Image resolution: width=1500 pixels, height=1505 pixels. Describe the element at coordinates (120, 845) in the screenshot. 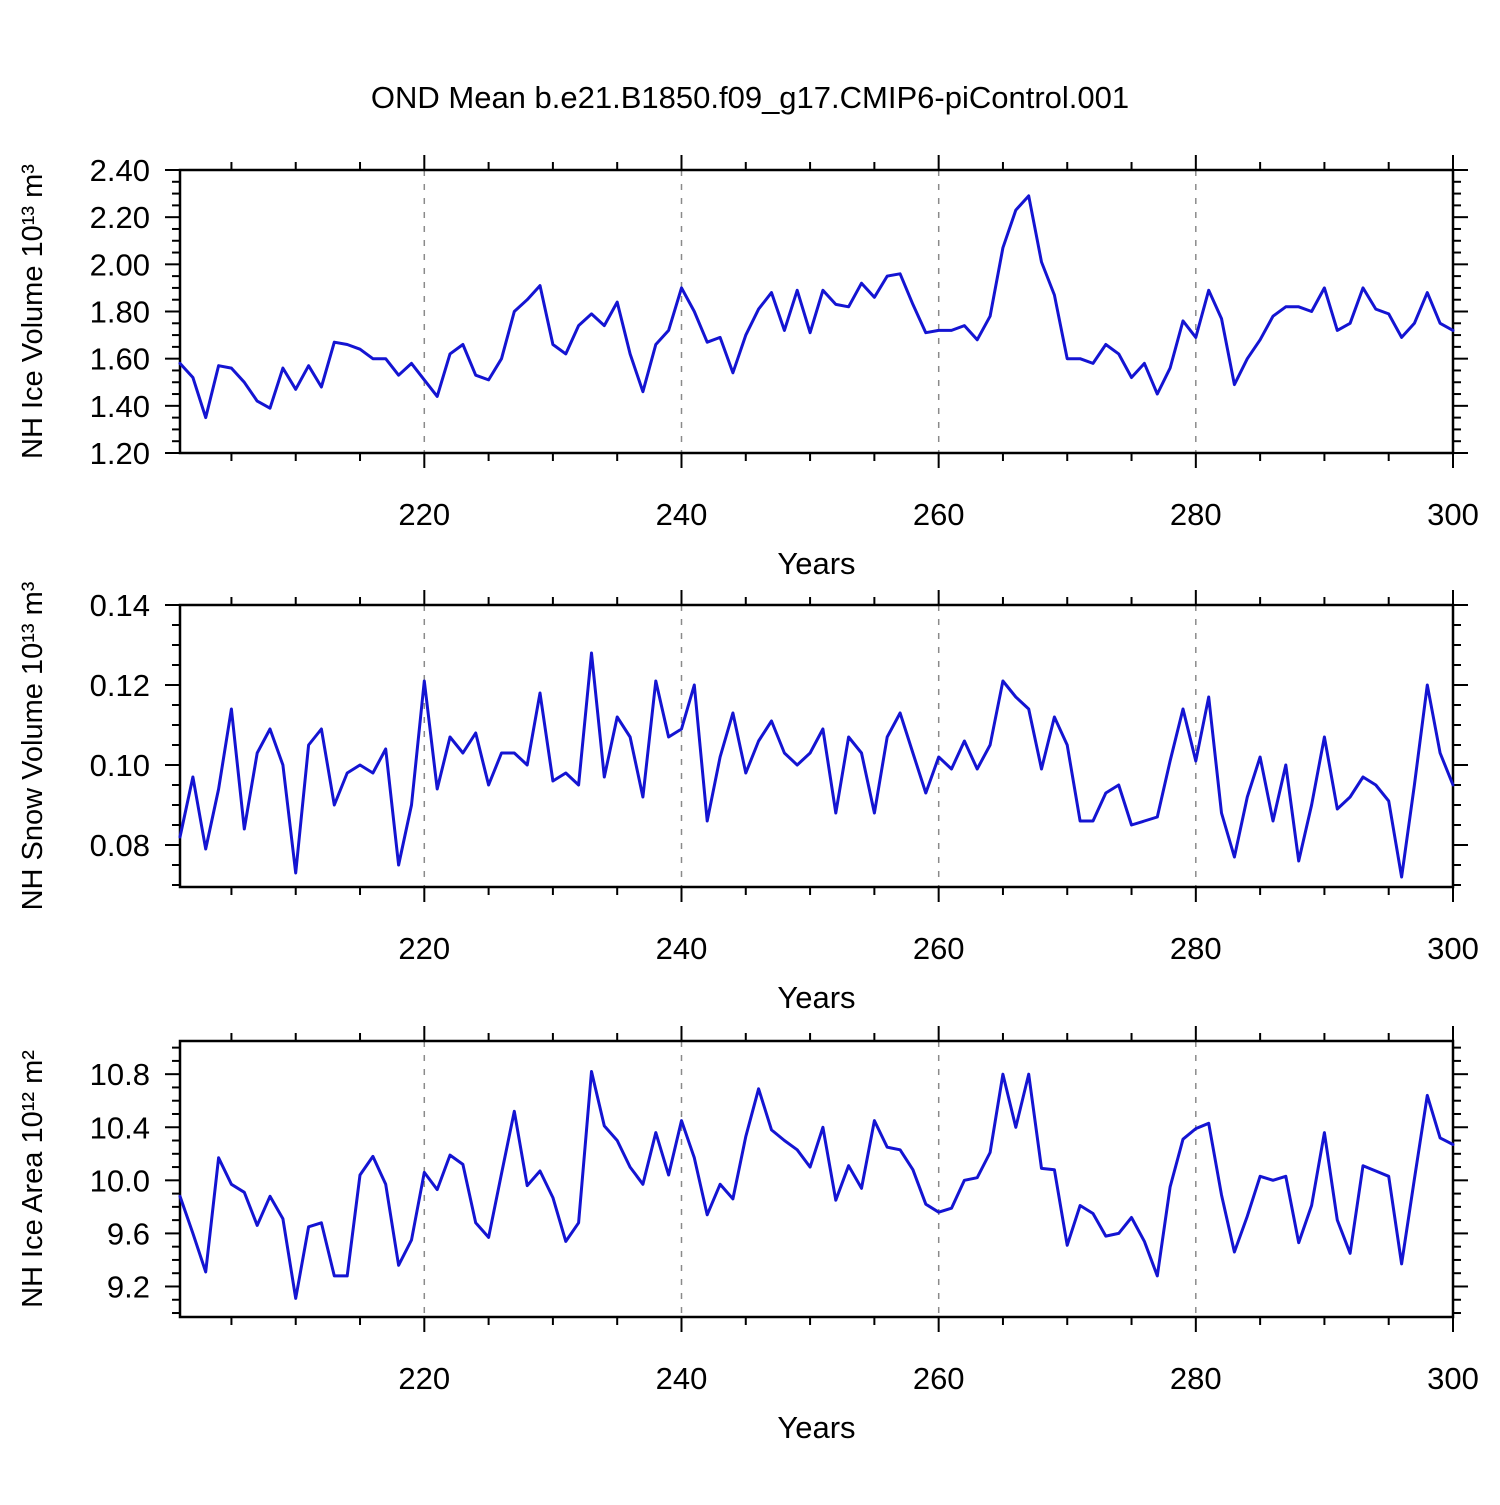

I see `y-tick-label: 0.08` at that location.